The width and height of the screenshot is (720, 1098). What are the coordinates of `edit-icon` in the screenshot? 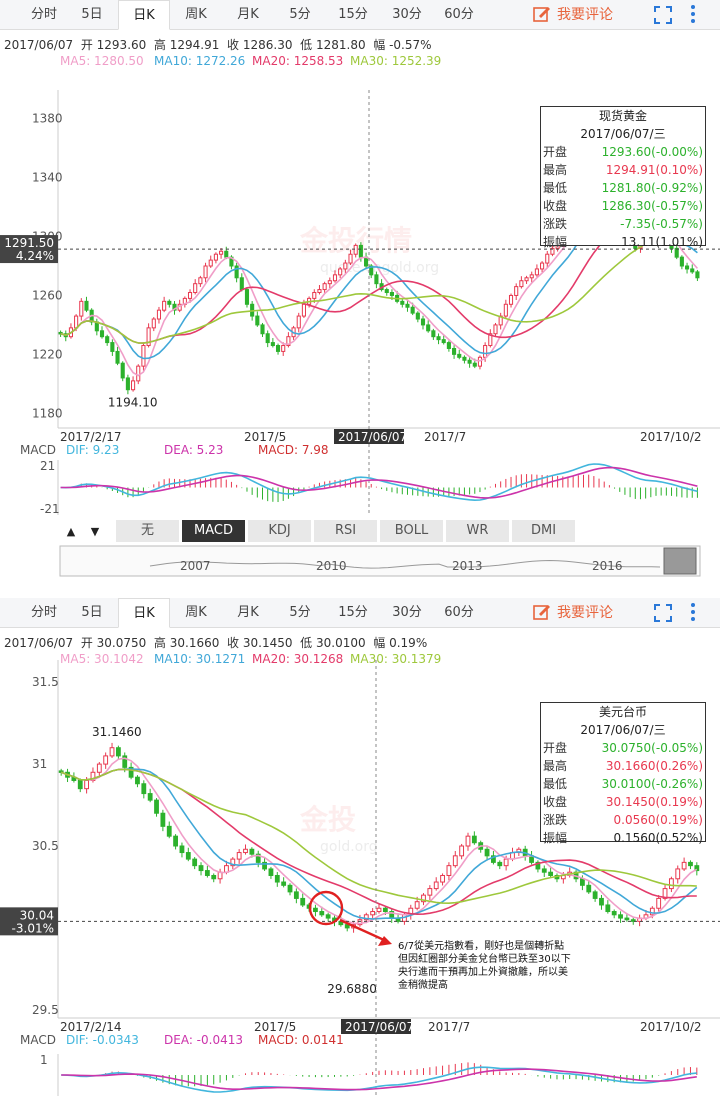 It's located at (542, 12).